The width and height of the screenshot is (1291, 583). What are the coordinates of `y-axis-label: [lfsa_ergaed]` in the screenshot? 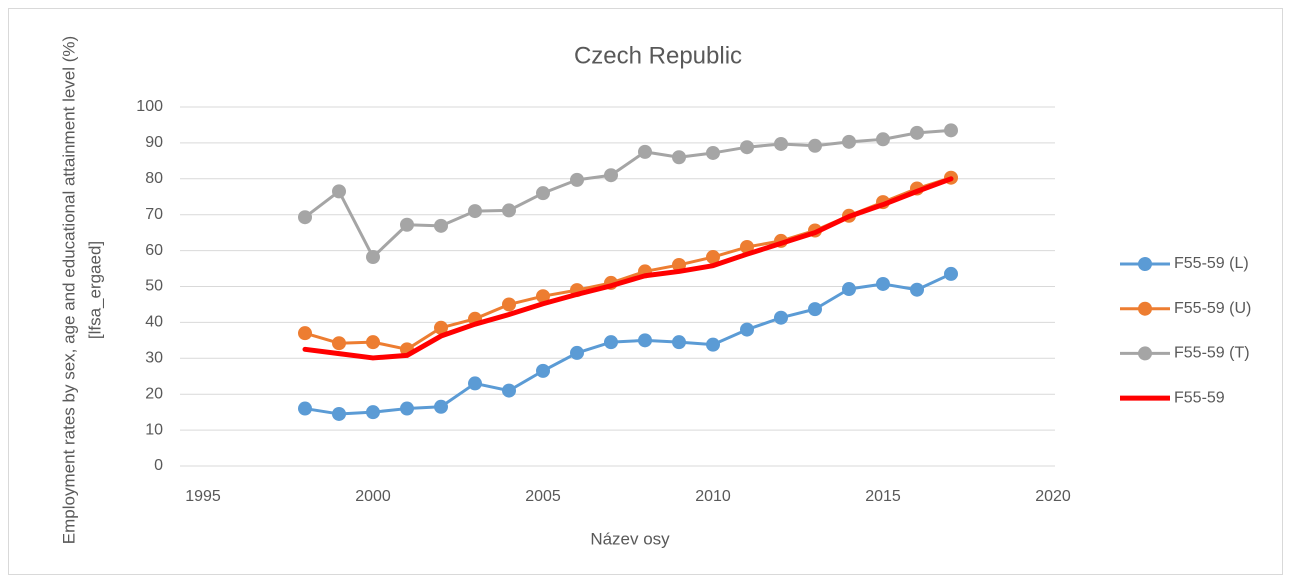 It's located at (94, 290).